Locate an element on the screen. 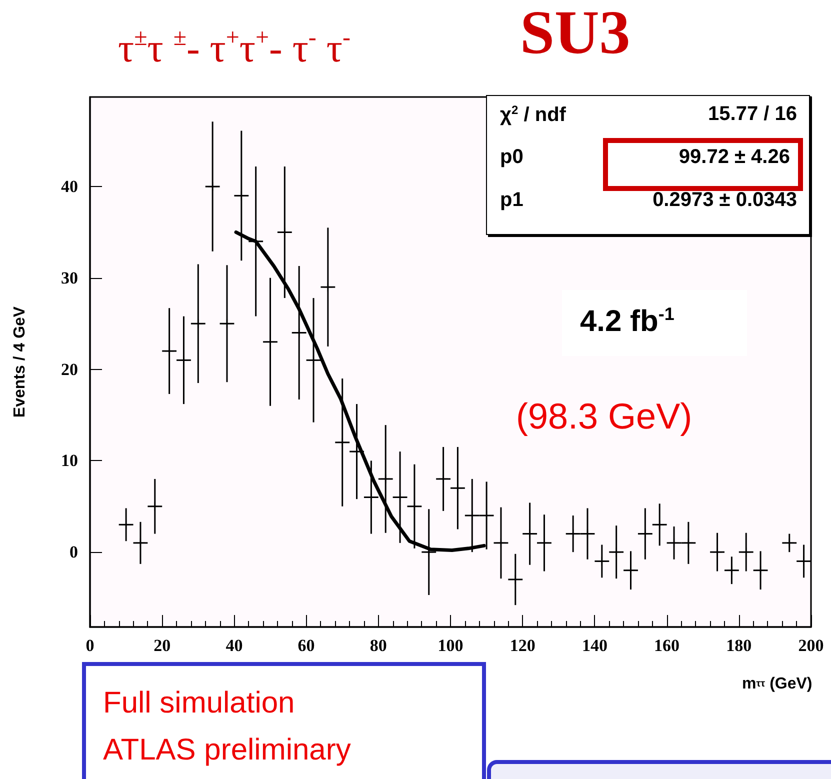  annotation: 0.2973 ± 0.0343 is located at coordinates (724, 200).